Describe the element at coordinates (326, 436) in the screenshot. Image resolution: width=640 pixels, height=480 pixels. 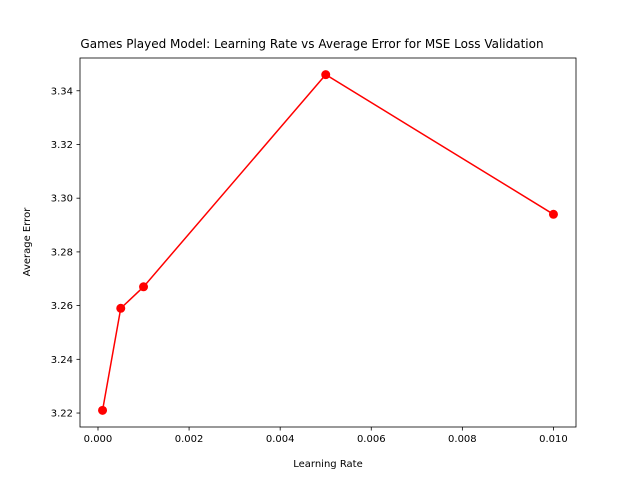
I see `x-axis-ticks: 0.000 0.002 0.004 0.006 0.008 0.010` at that location.